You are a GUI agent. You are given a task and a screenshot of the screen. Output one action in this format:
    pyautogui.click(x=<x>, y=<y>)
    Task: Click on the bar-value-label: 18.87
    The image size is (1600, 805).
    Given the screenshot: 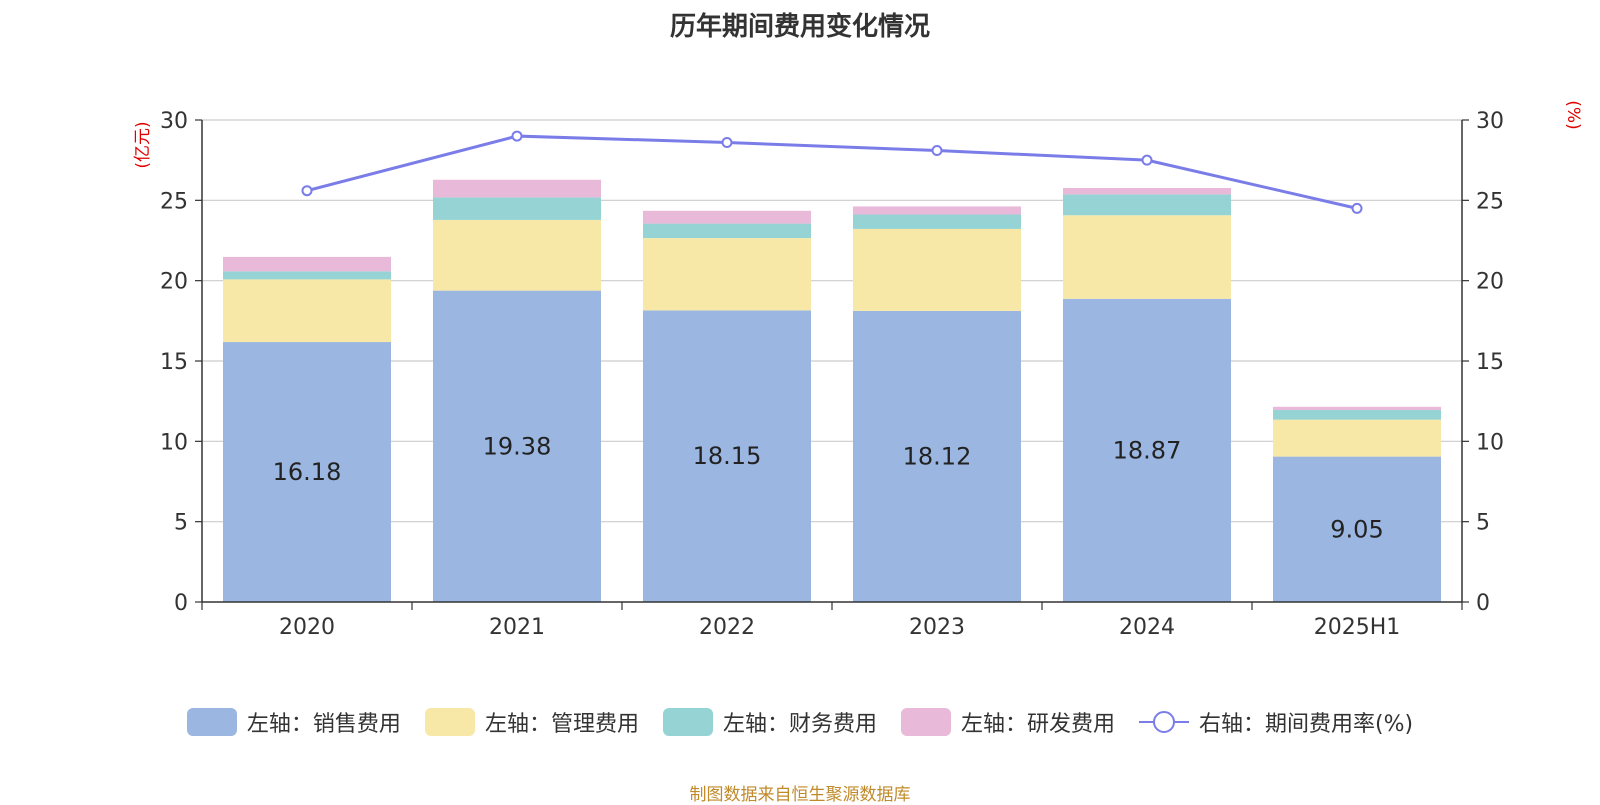 What is the action you would take?
    pyautogui.click(x=1147, y=450)
    